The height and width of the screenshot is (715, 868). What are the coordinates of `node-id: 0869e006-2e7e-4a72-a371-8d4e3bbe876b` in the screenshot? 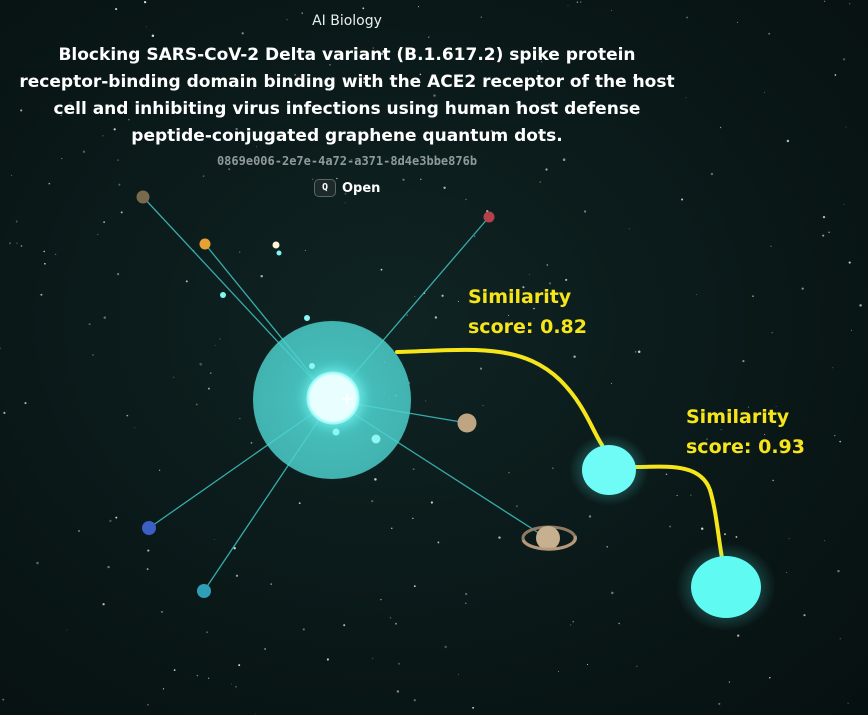 It's located at (347, 161).